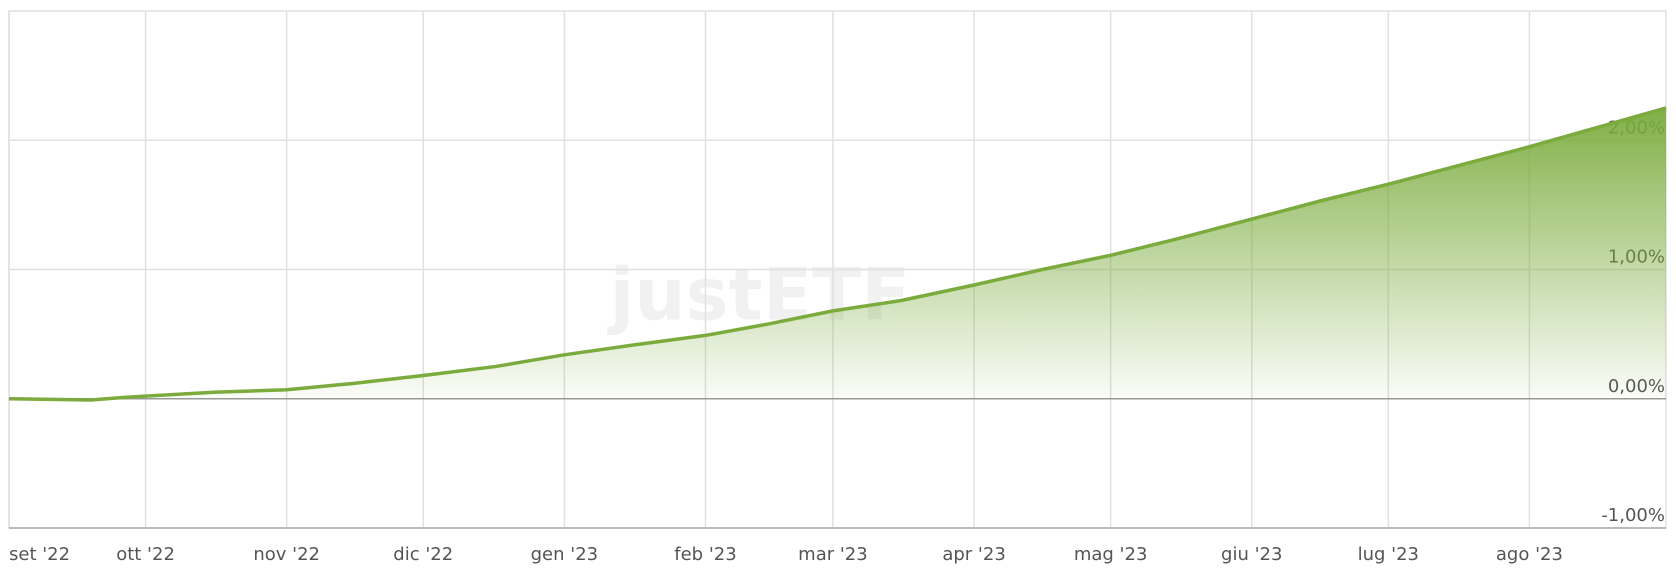  What do you see at coordinates (423, 554) in the screenshot?
I see `x-tick-label: dic '22` at bounding box center [423, 554].